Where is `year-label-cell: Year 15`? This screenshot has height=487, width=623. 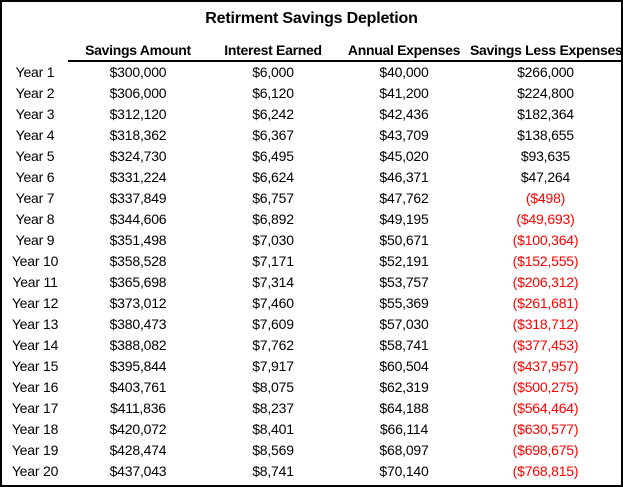
year-label-cell: Year 15 is located at coordinates (35, 366).